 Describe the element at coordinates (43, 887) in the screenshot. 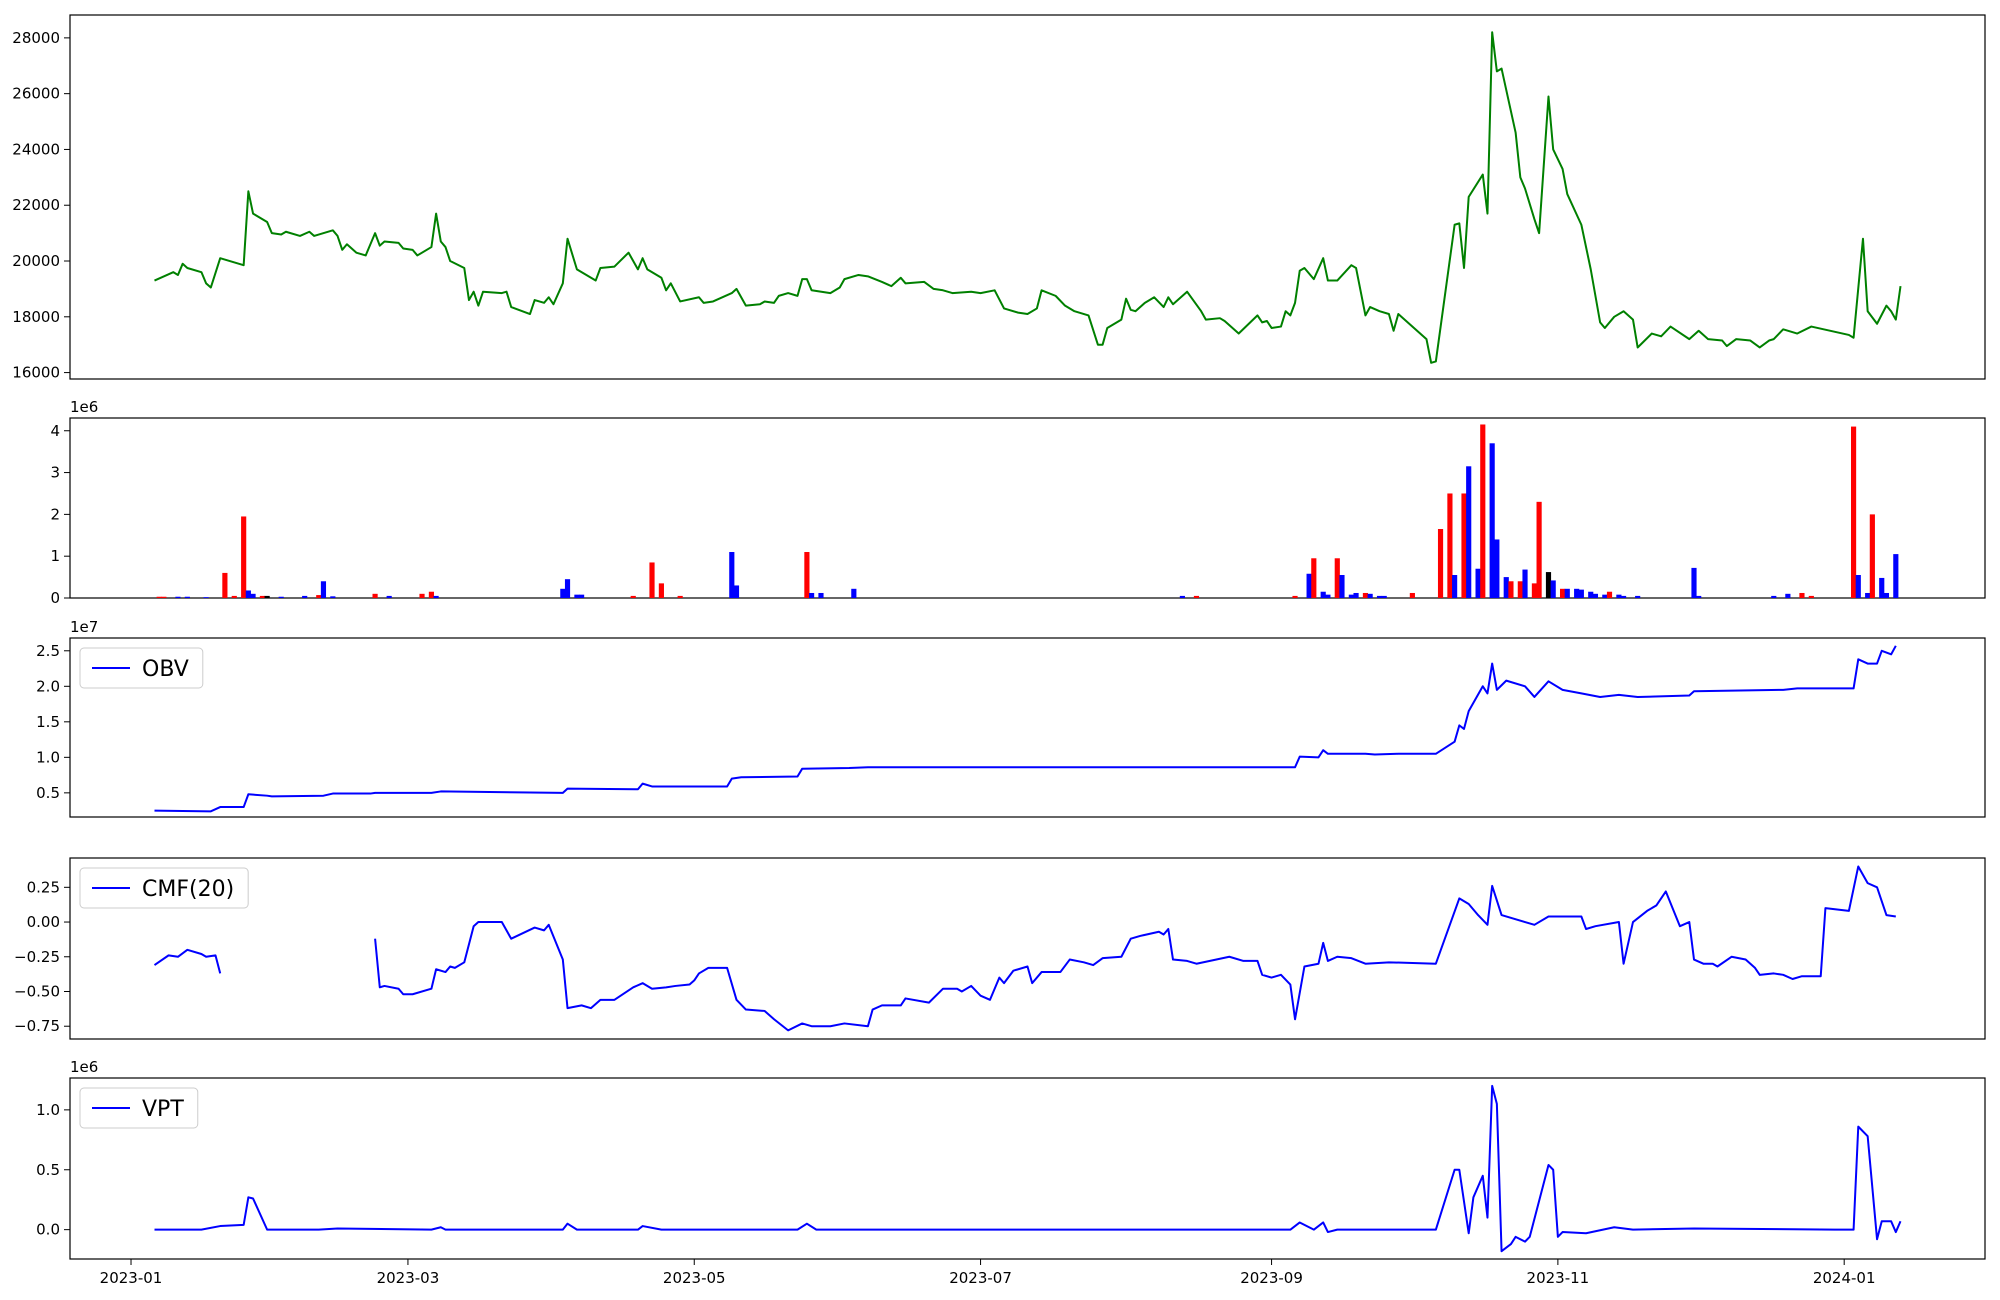

I see `y-tick-label: 0.25` at that location.